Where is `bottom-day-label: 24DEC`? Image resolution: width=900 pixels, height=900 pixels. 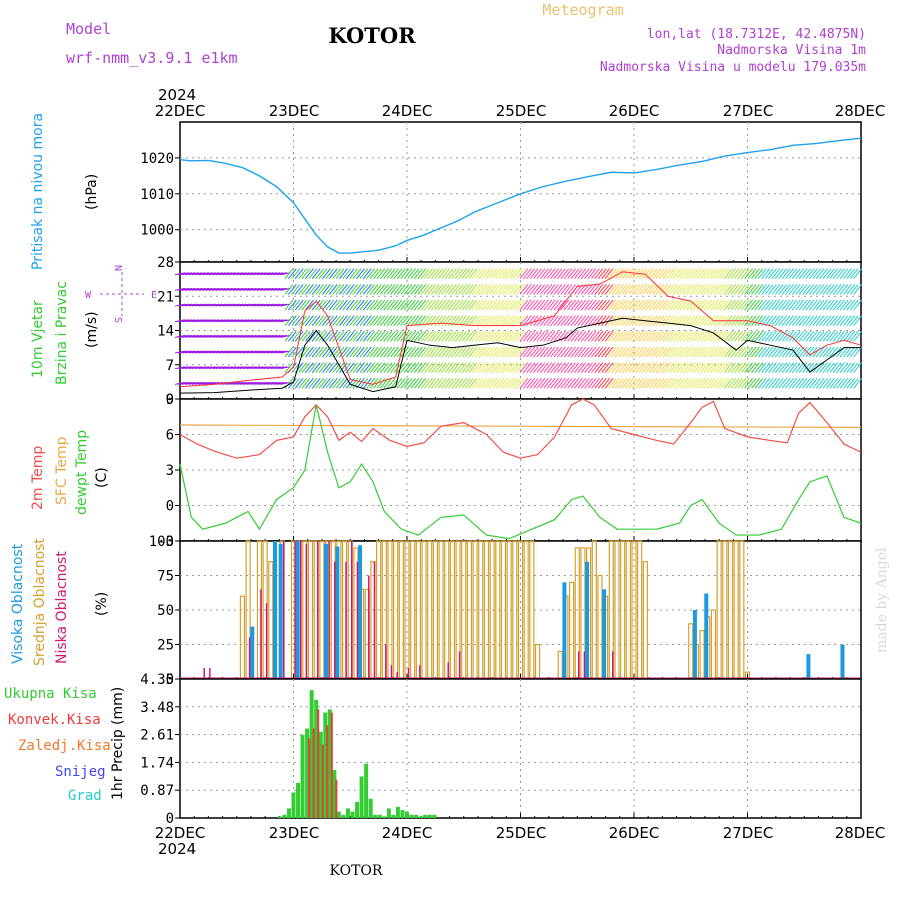 bottom-day-label: 24DEC is located at coordinates (407, 833).